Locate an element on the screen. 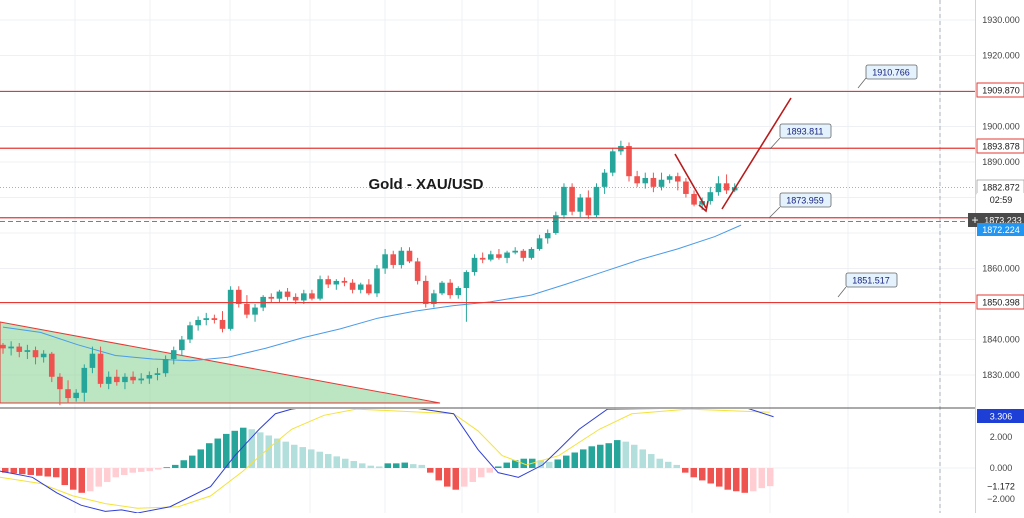 The height and width of the screenshot is (518, 1024). callout-1910-text: 1910.766 is located at coordinates (891, 73).